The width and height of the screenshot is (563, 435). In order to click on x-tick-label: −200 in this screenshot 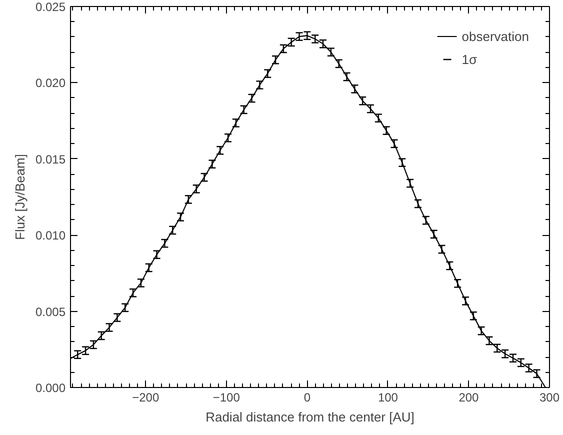, I will do `click(146, 397)`.